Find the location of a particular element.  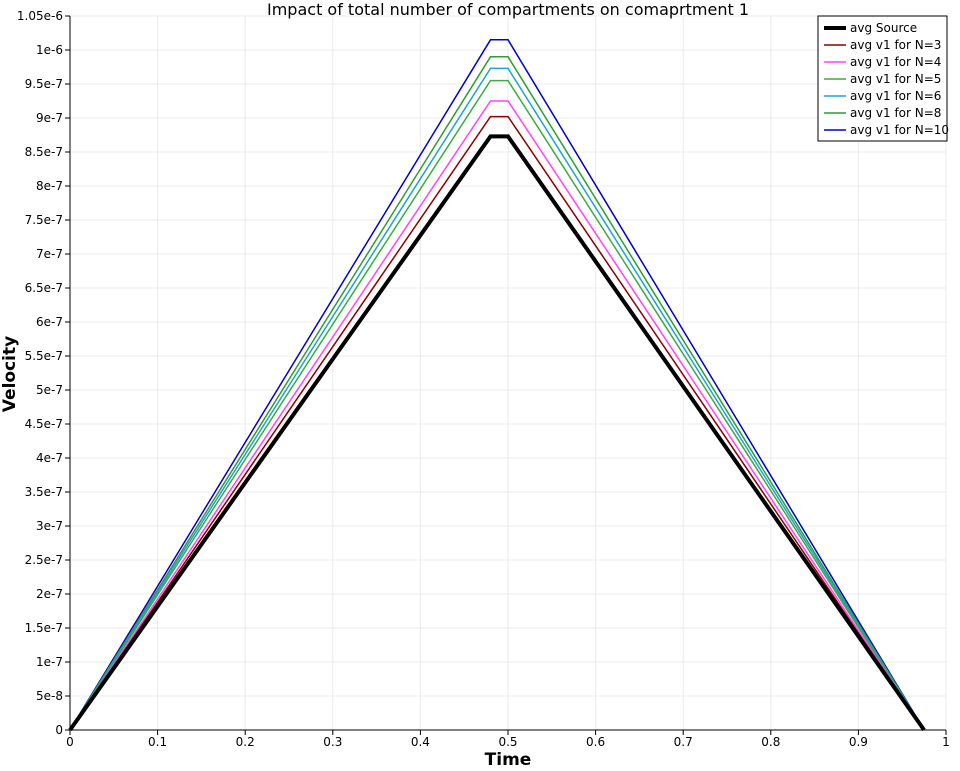

x-tick-label: 0.1 is located at coordinates (157, 742).